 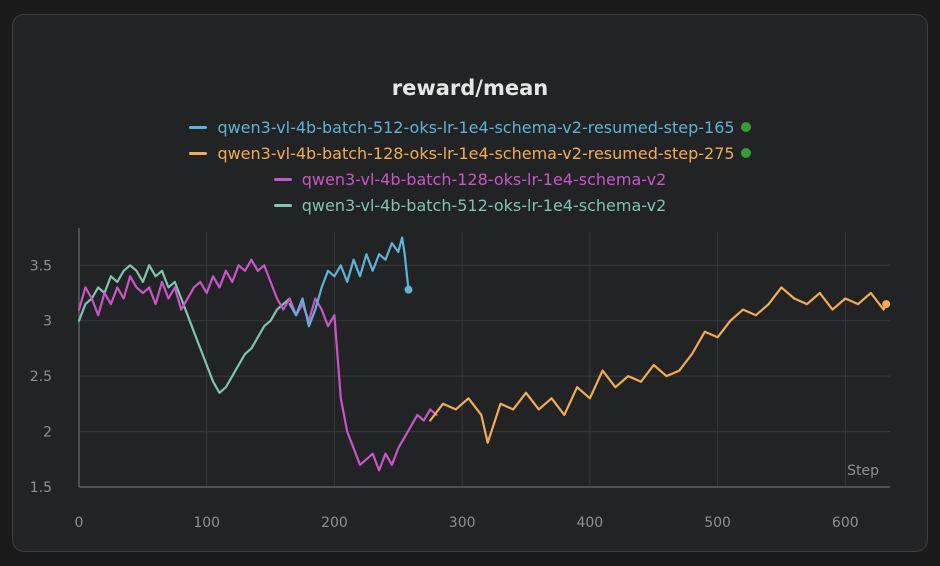 I want to click on x-tick-label: 400, so click(x=589, y=523).